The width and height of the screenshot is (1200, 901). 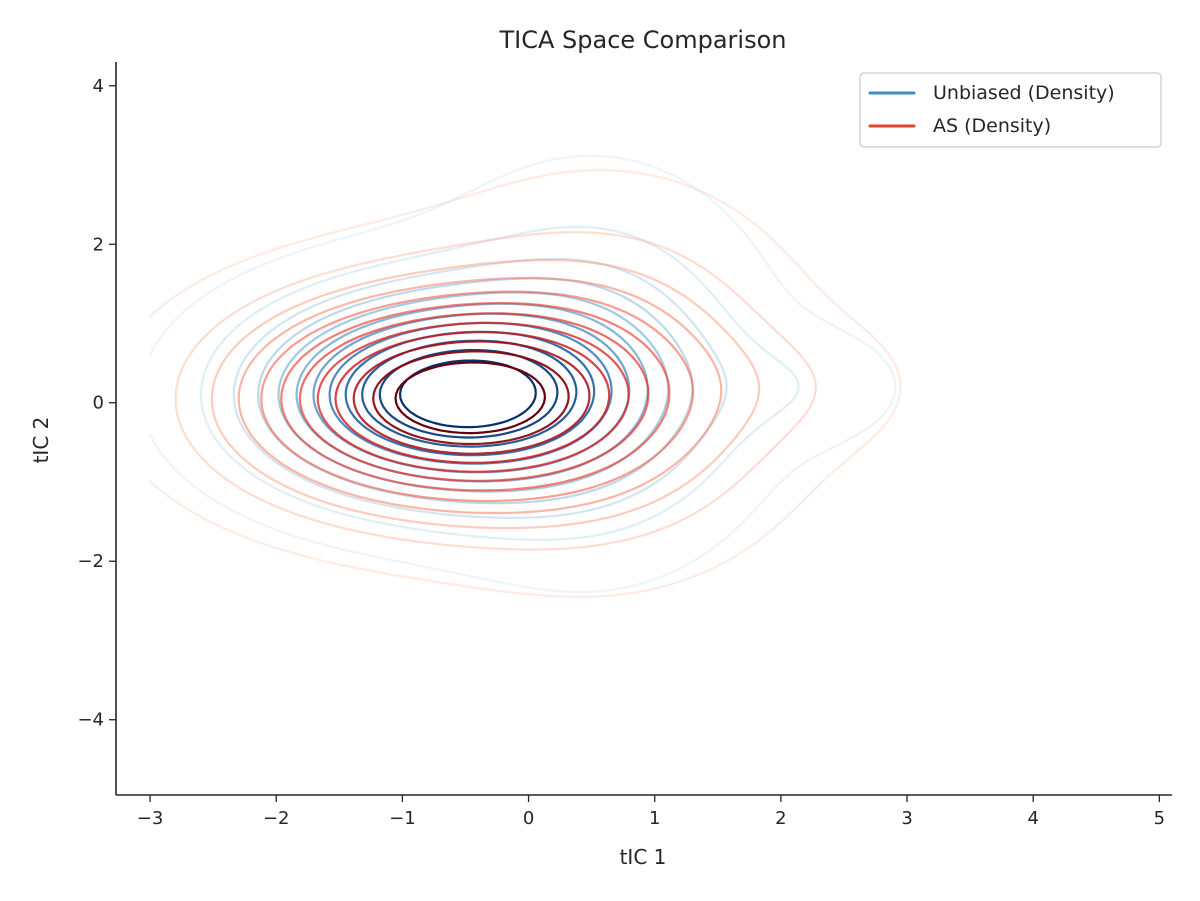 I want to click on x-tick-label: 2, so click(x=780, y=818).